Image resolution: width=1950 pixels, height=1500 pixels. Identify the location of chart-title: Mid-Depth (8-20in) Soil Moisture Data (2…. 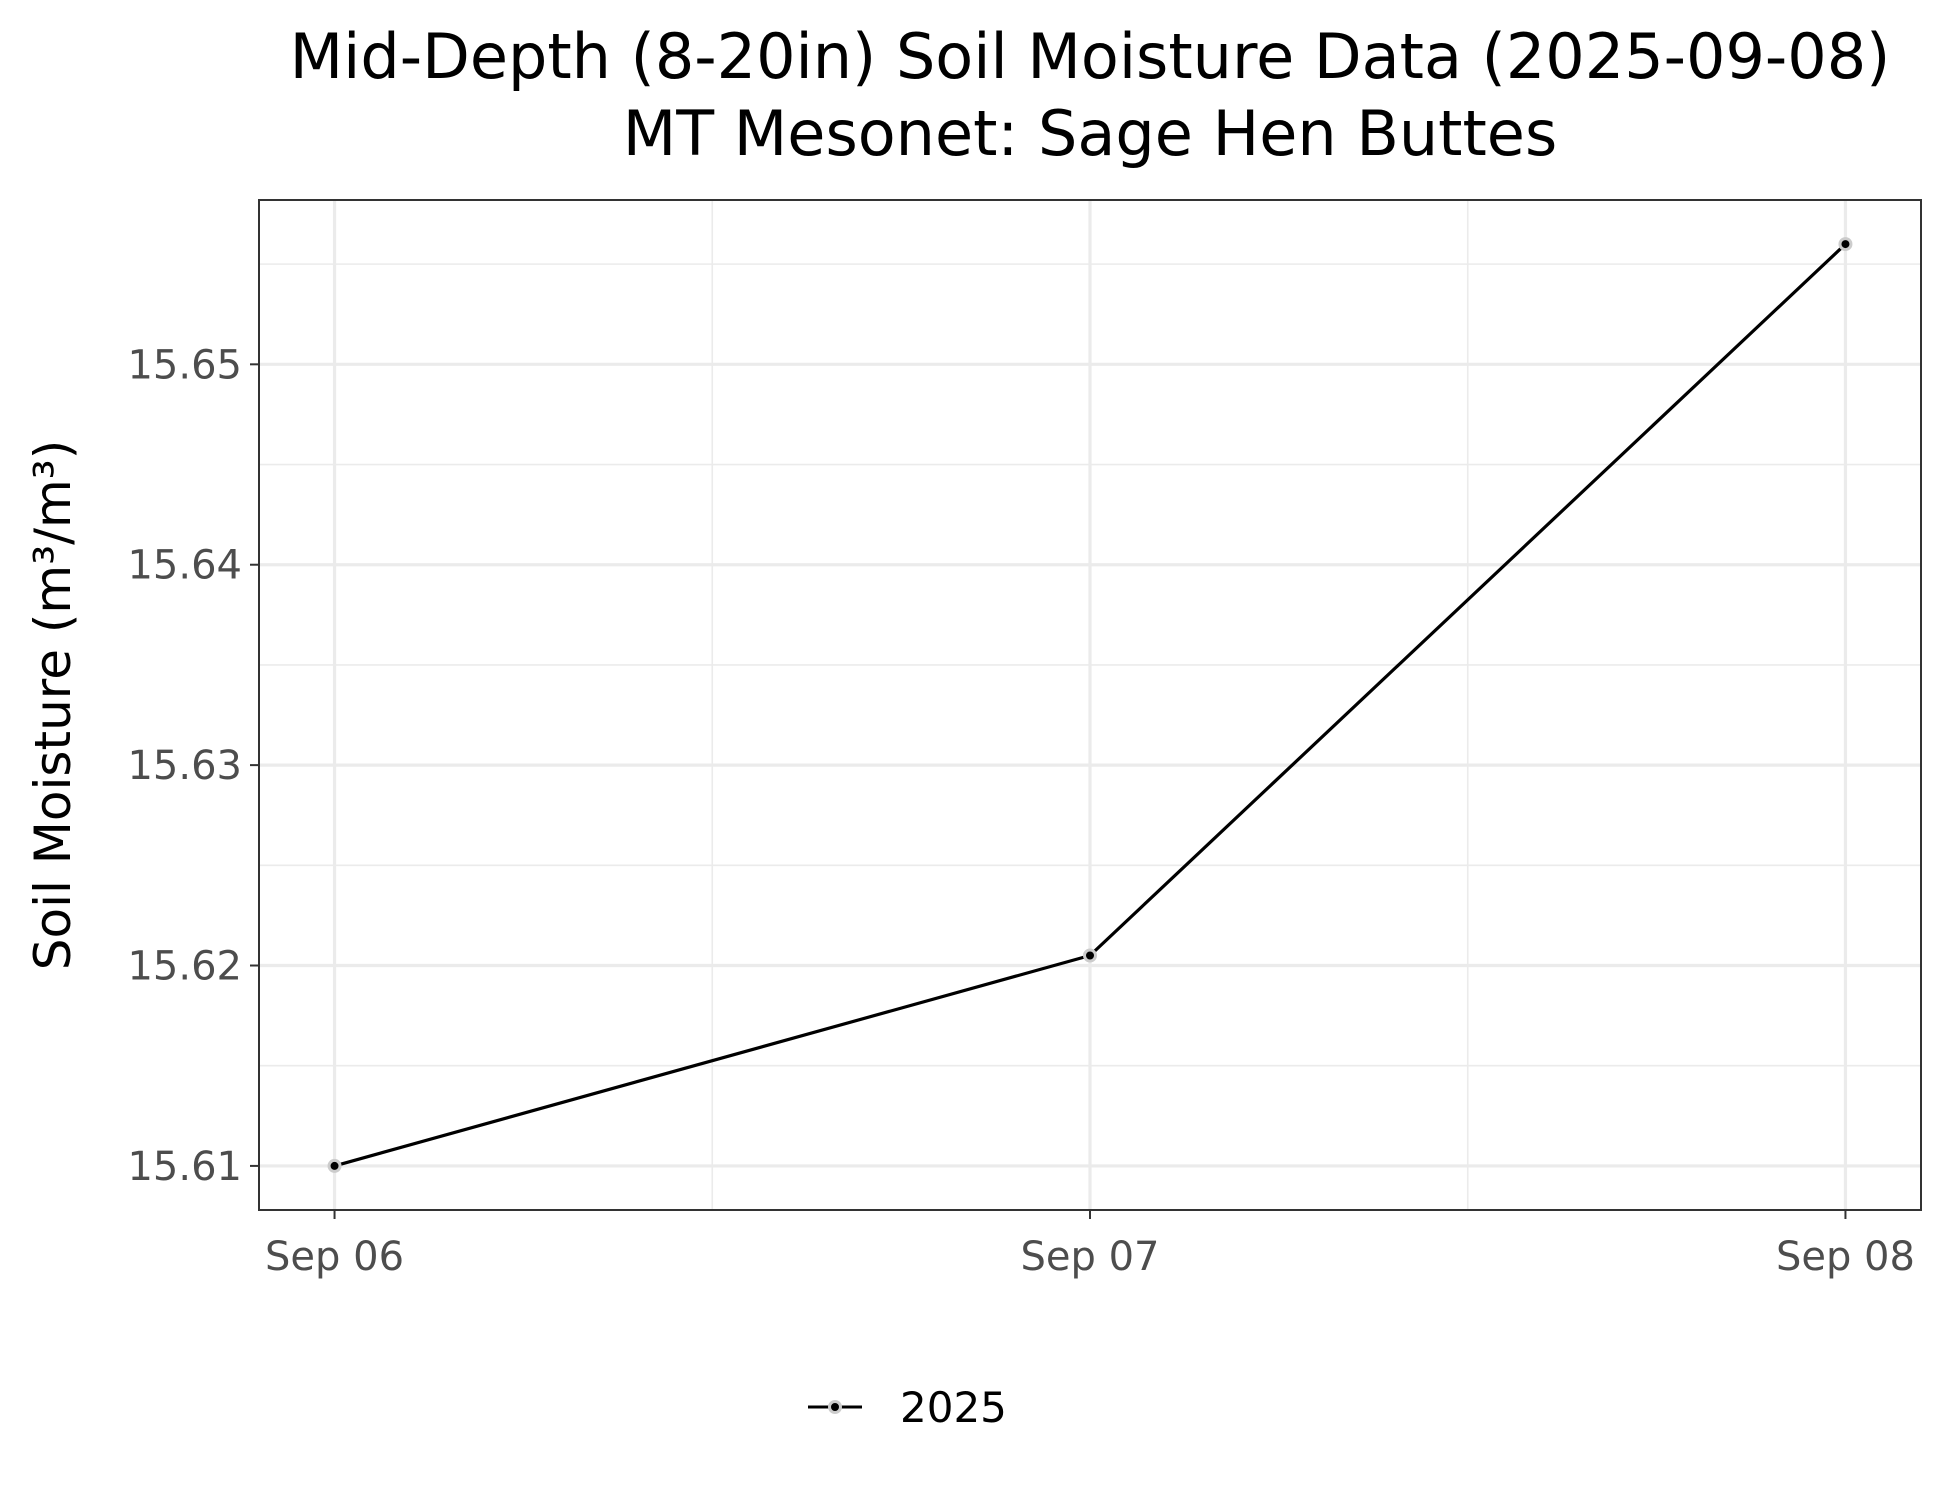
(1090, 56).